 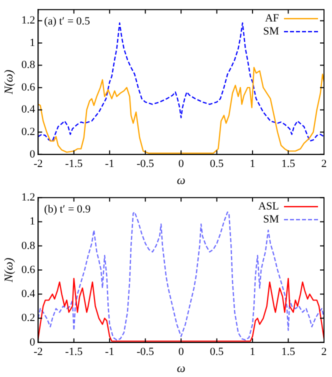 I want to click on legend-label: AF, so click(x=271, y=18).